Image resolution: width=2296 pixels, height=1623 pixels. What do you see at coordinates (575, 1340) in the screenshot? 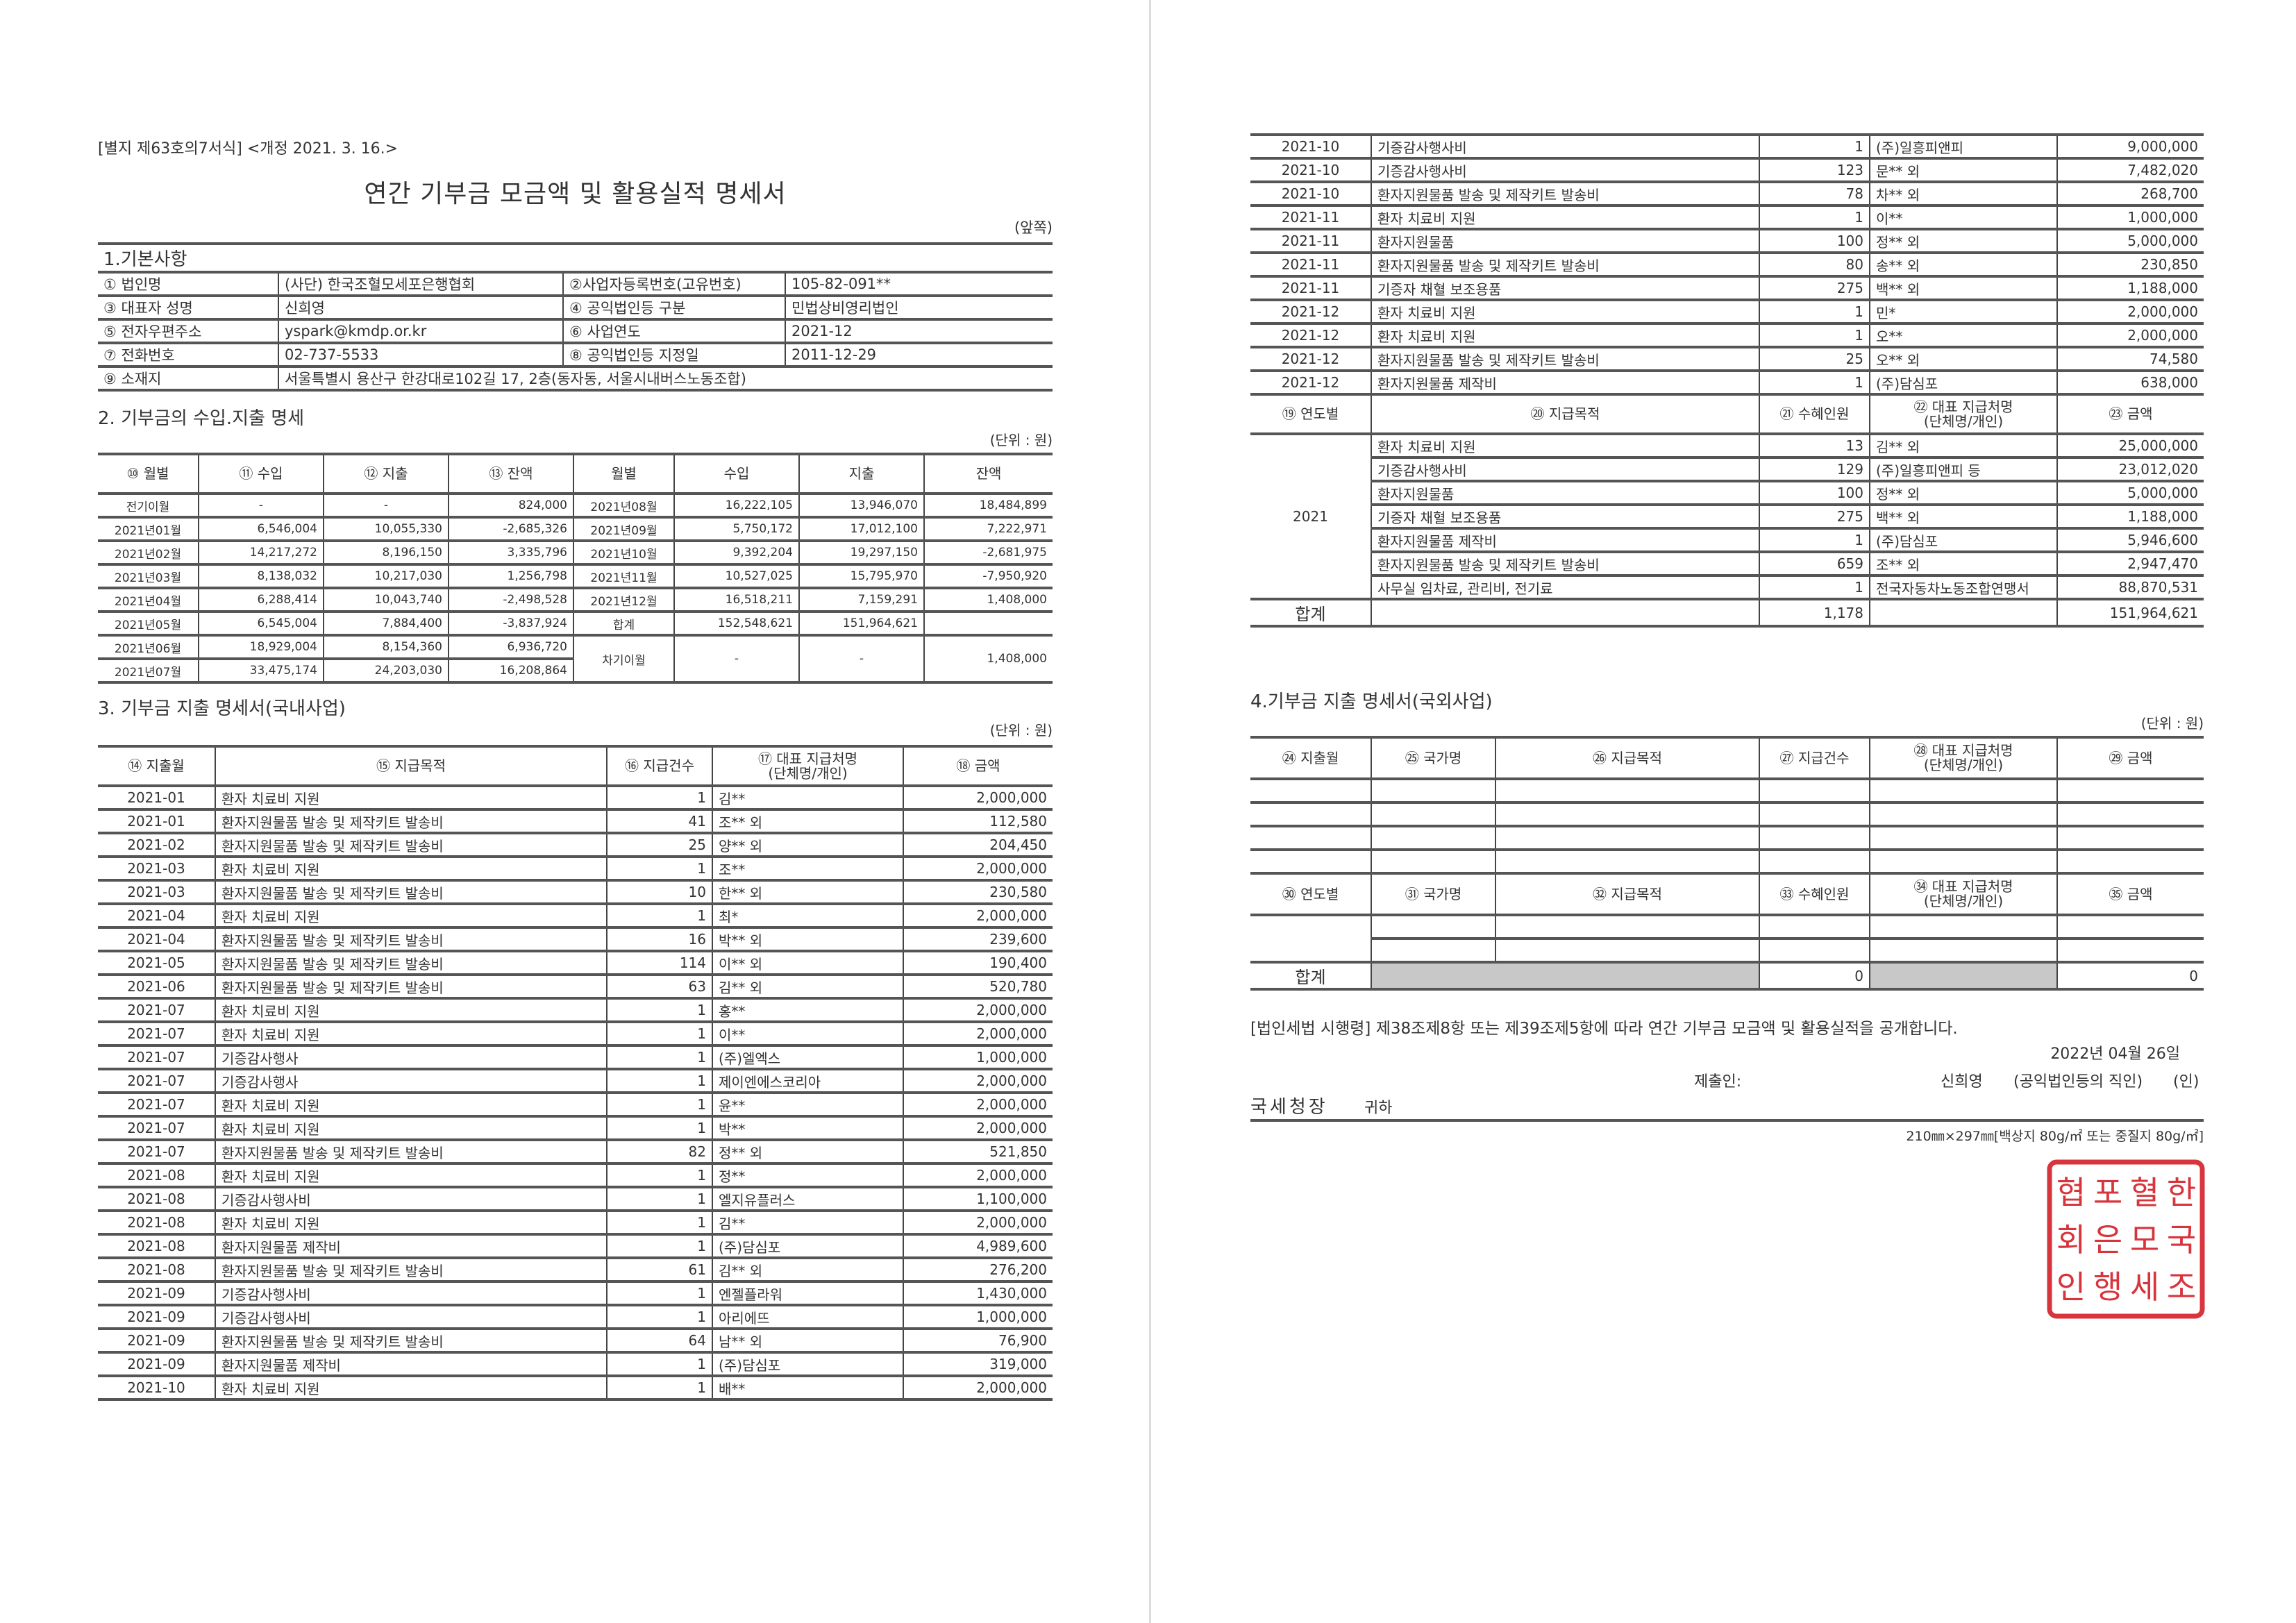
I see `table-row: 2021-09 환자지원물품 발송 및 제작키트 발송비 64 남** 외 76,900` at bounding box center [575, 1340].